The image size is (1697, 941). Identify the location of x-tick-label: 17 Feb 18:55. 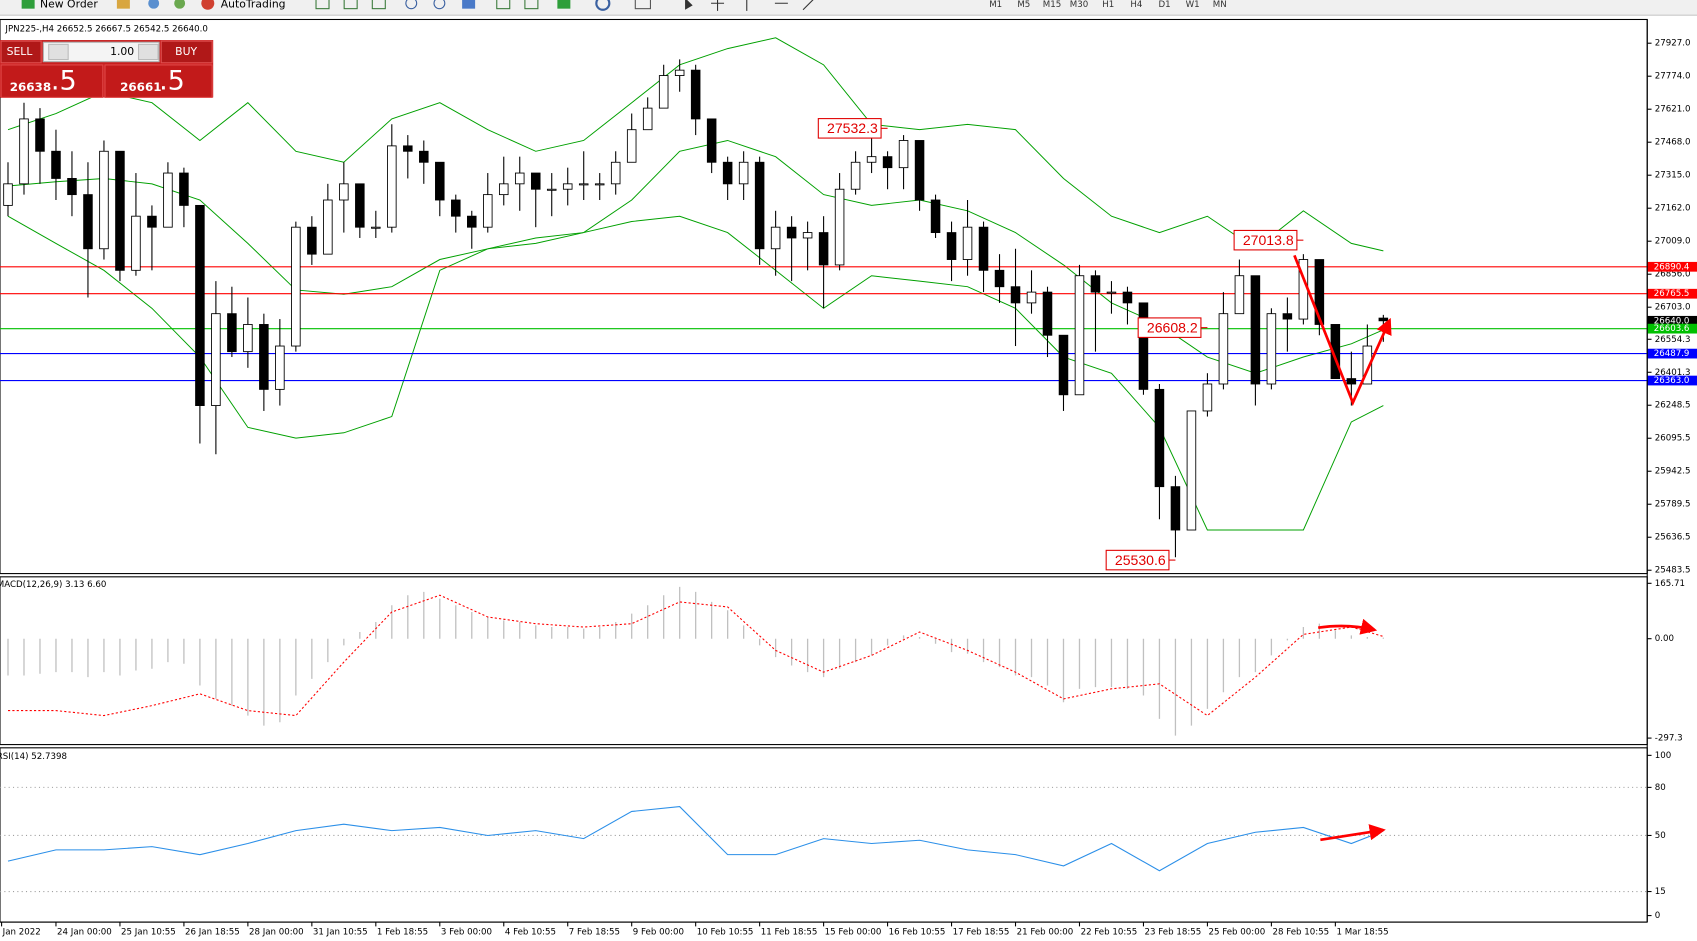
(981, 932).